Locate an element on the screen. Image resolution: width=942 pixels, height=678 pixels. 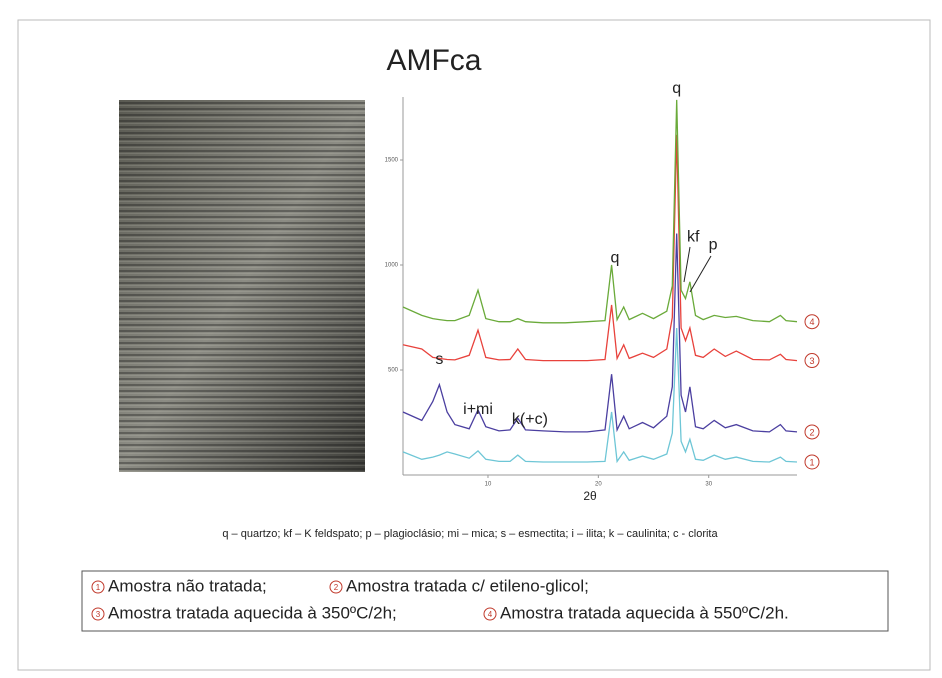
x-axis-label: 2θ is located at coordinates (590, 496).